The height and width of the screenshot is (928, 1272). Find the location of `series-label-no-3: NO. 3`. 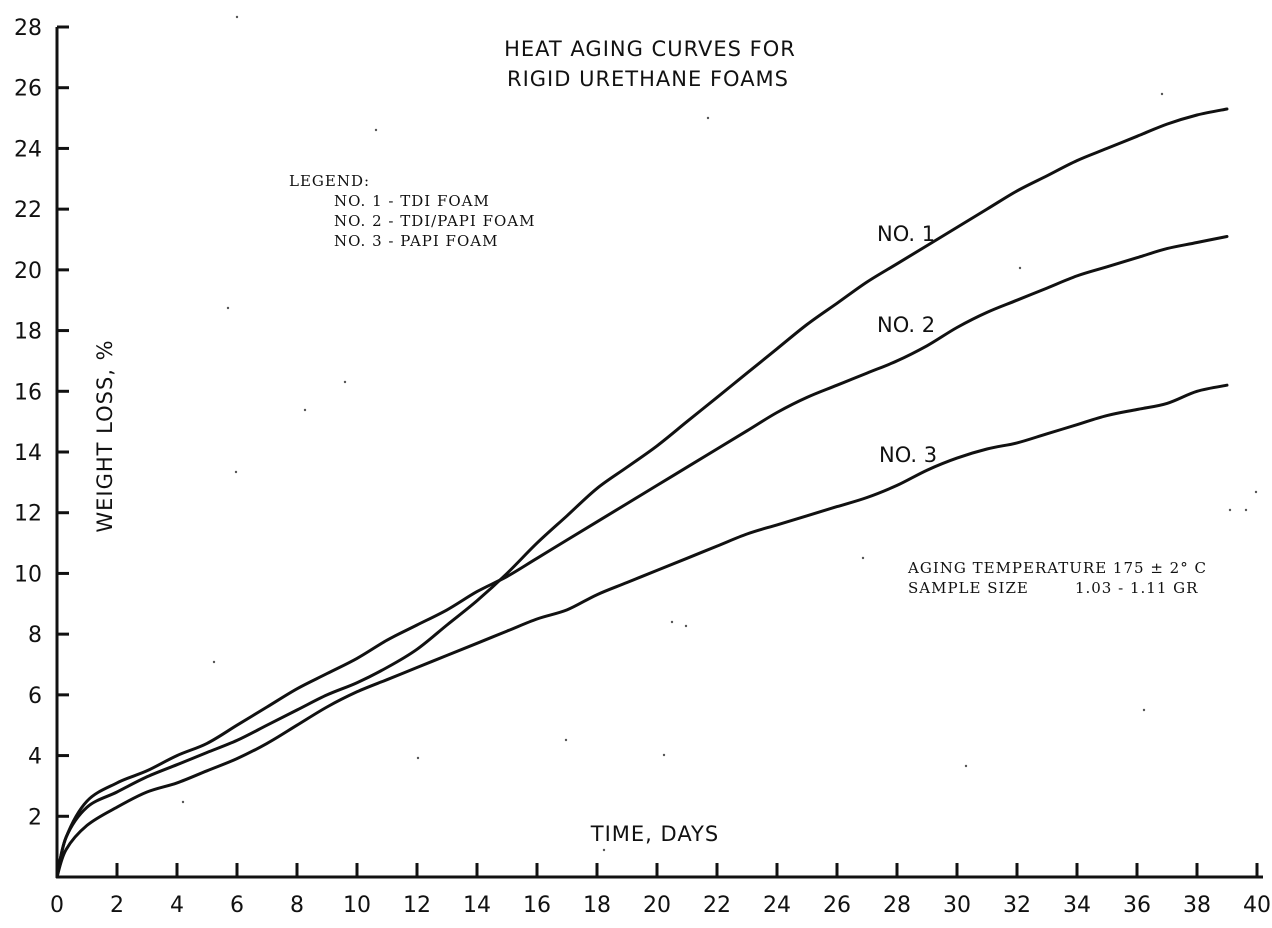

series-label-no-3: NO. 3 is located at coordinates (908, 455).